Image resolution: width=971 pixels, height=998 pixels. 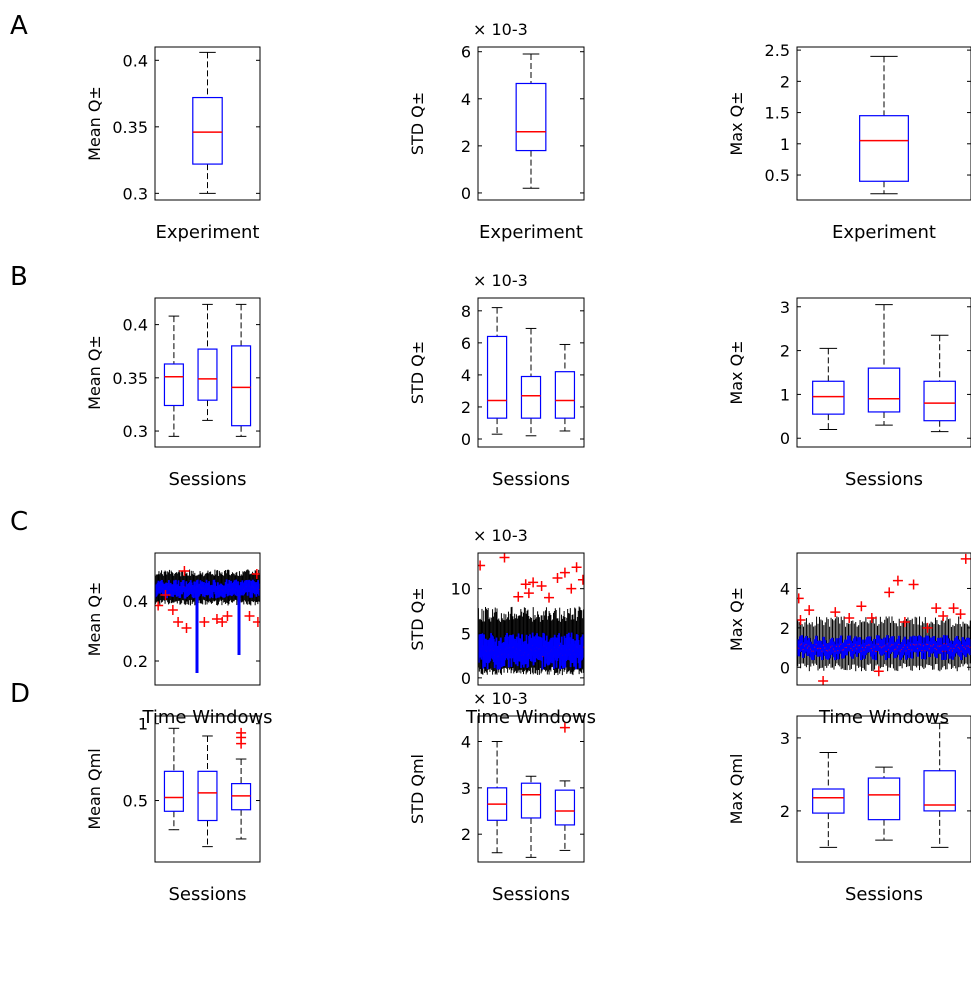 What do you see at coordinates (883, 717) in the screenshot?
I see `x-axis-label: Time Windows` at bounding box center [883, 717].